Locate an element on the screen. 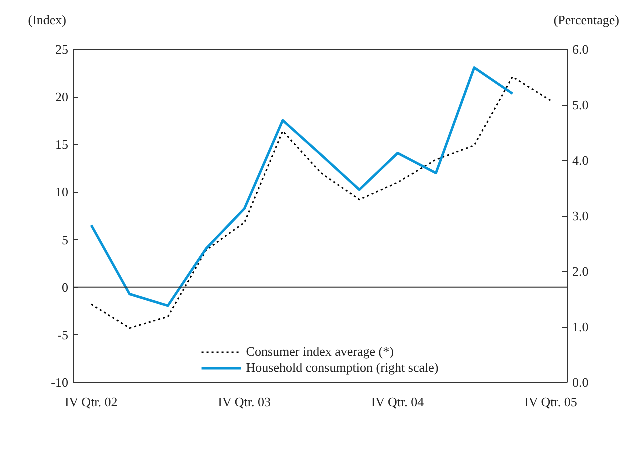 The image size is (625, 464). y2-tick-label: 1.0 is located at coordinates (580, 327).